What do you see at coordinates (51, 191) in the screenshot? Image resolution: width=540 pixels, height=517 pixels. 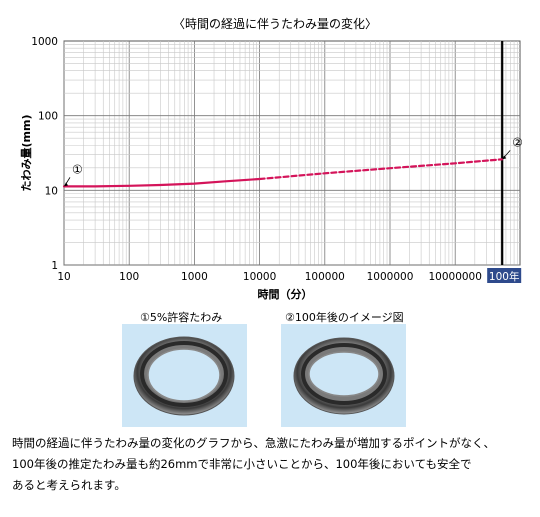 I see `y-tick-label: 10` at bounding box center [51, 191].